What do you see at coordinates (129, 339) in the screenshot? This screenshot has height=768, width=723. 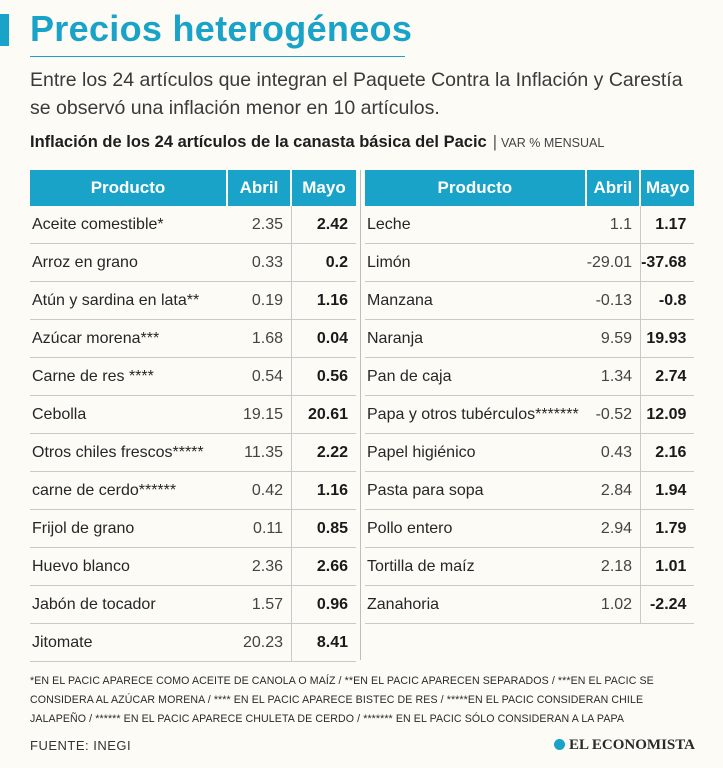 I see `cell-product: Azúcar morena***` at bounding box center [129, 339].